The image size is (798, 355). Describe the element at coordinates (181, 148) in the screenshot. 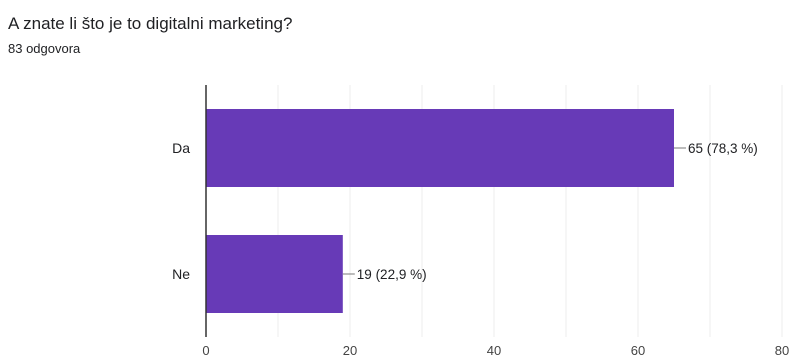

I see `category-label: Da` at that location.